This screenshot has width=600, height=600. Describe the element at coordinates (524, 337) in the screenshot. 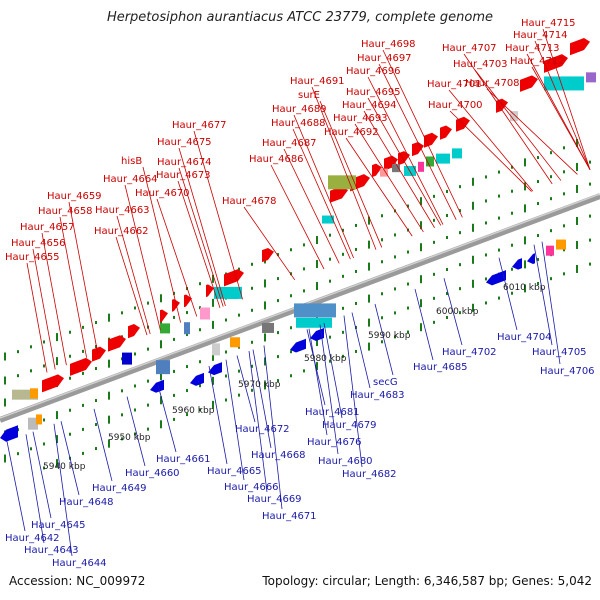

I see `reverse-gene-label: Haur_4704` at that location.